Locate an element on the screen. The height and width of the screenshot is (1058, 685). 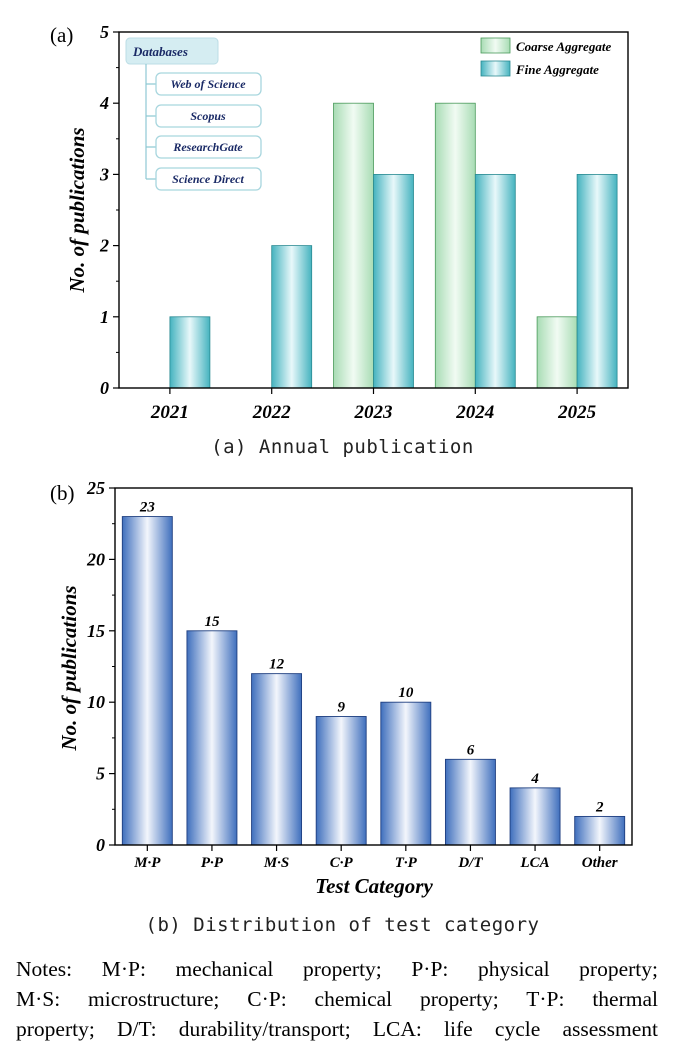
bar-M·S is located at coordinates (277, 759).